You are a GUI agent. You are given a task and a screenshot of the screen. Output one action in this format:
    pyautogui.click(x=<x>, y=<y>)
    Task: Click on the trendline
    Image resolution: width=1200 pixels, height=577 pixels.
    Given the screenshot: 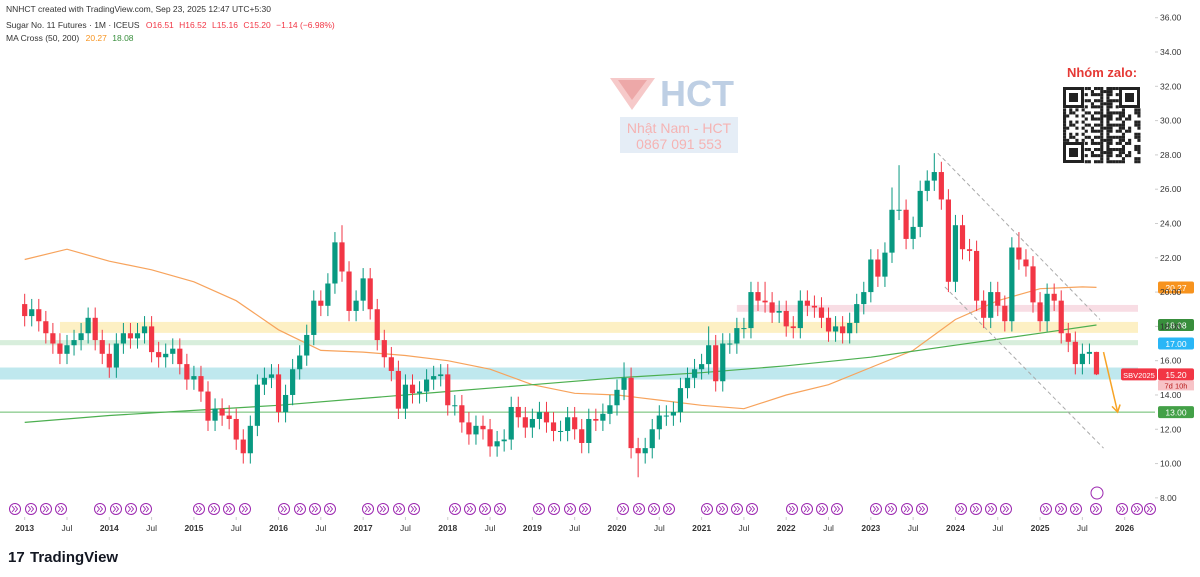 What is the action you would take?
    pyautogui.click(x=1024, y=367)
    